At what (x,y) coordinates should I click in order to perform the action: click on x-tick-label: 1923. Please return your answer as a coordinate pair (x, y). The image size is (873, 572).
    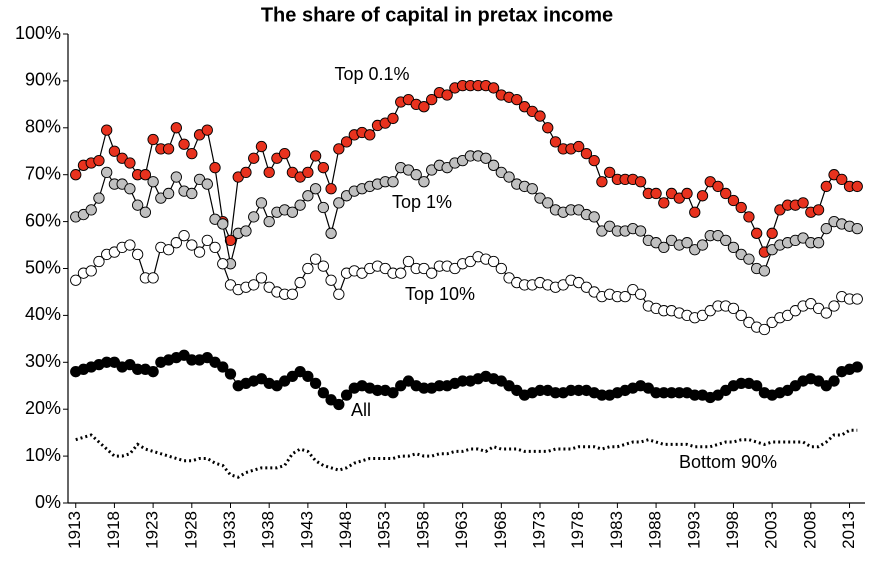
    Looking at the image, I should click on (152, 530).